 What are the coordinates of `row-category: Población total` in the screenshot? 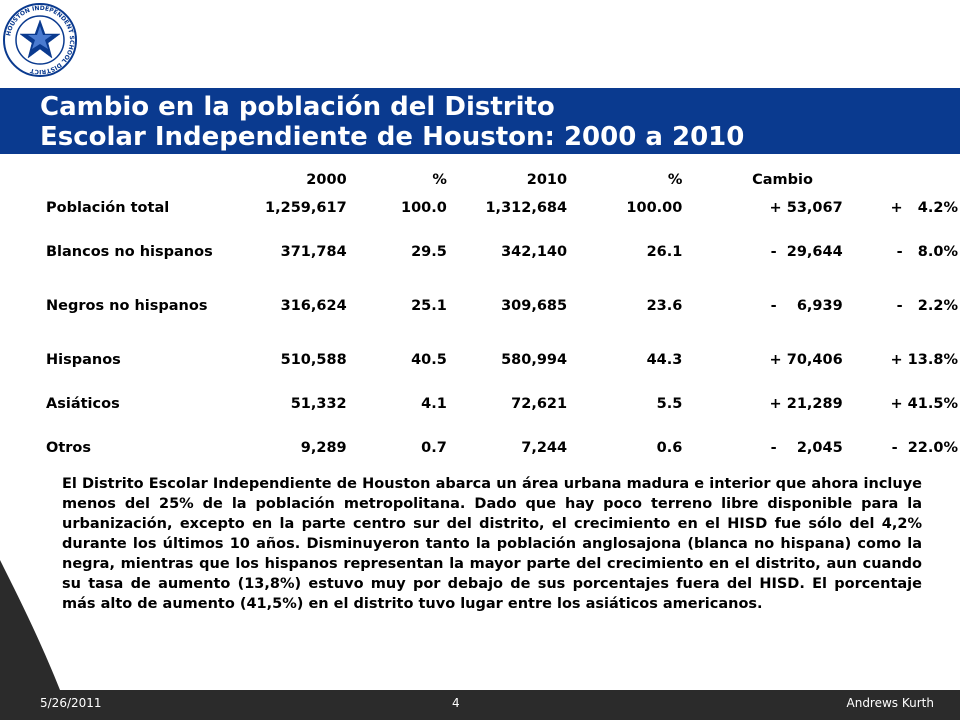 It's located at (108, 208).